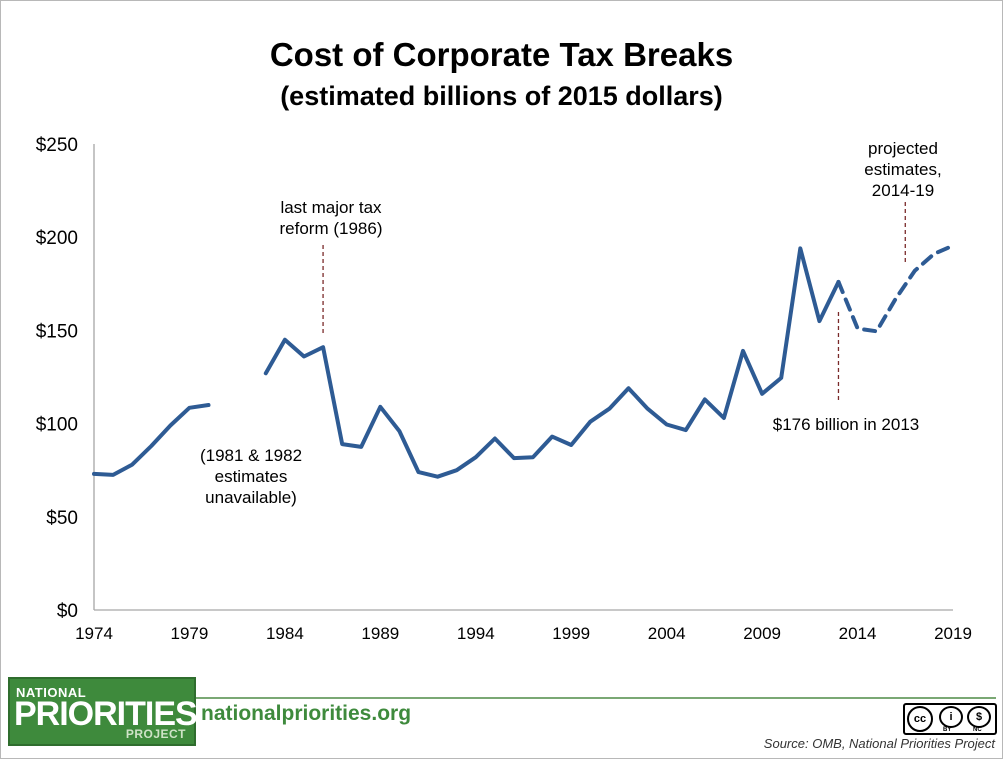 The width and height of the screenshot is (1003, 759). Describe the element at coordinates (285, 633) in the screenshot. I see `x-tick-label: 1984` at that location.